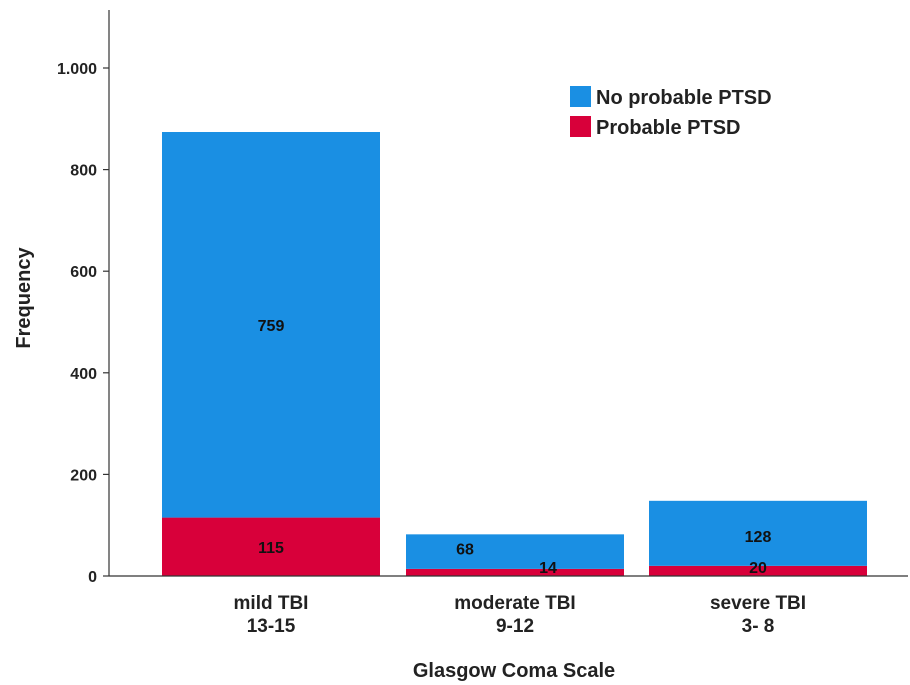 This screenshot has height=685, width=910. I want to click on data-label-probable-ptsd: 20, so click(758, 568).